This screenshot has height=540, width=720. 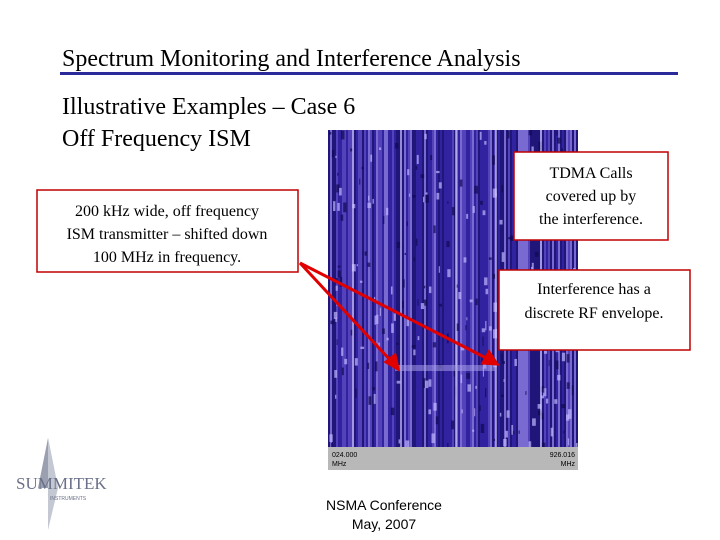 What do you see at coordinates (61, 484) in the screenshot?
I see `logo: SUMMITEK INSTRUMENTS` at bounding box center [61, 484].